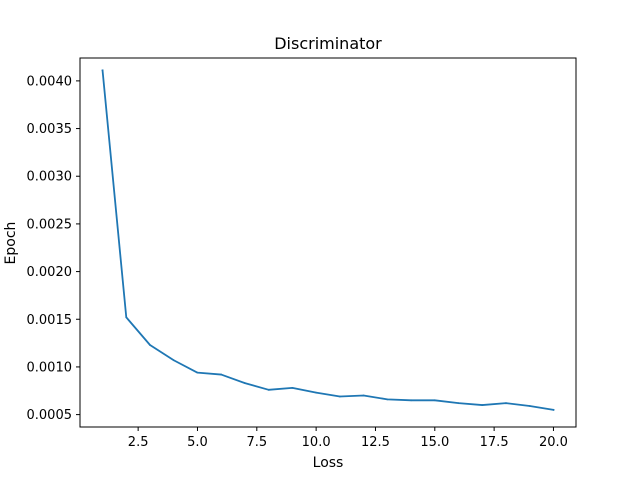 The image size is (640, 480). What do you see at coordinates (494, 442) in the screenshot?
I see `x-tick-label: 17.5` at bounding box center [494, 442].